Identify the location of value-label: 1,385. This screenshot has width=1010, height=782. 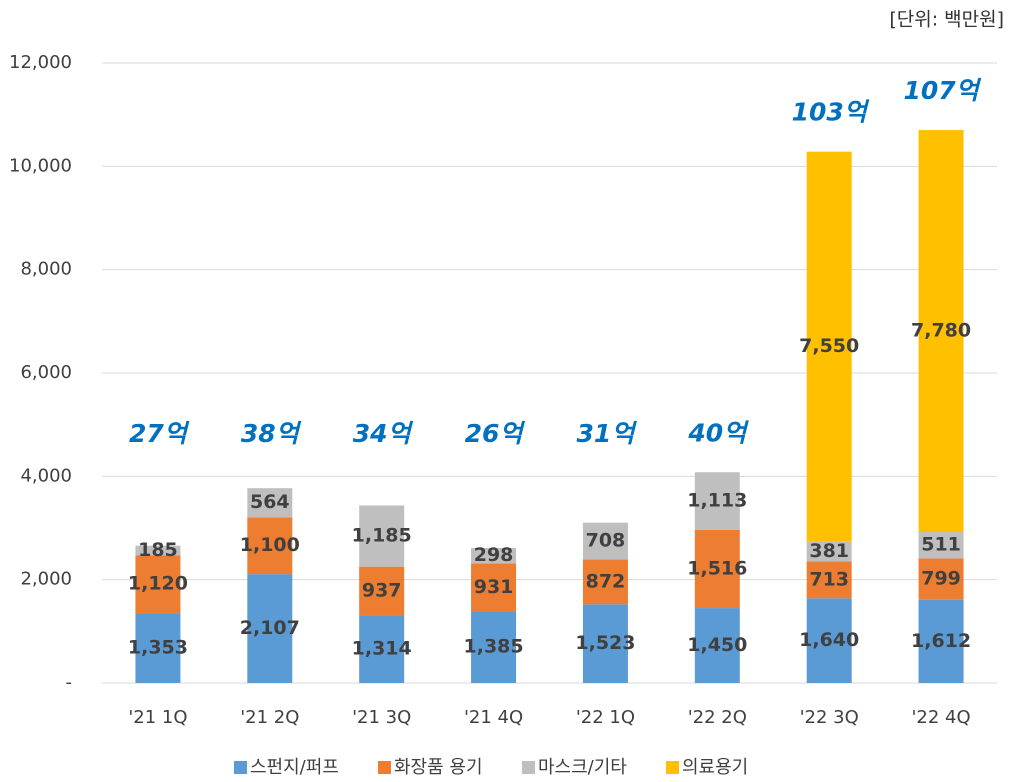
(494, 647).